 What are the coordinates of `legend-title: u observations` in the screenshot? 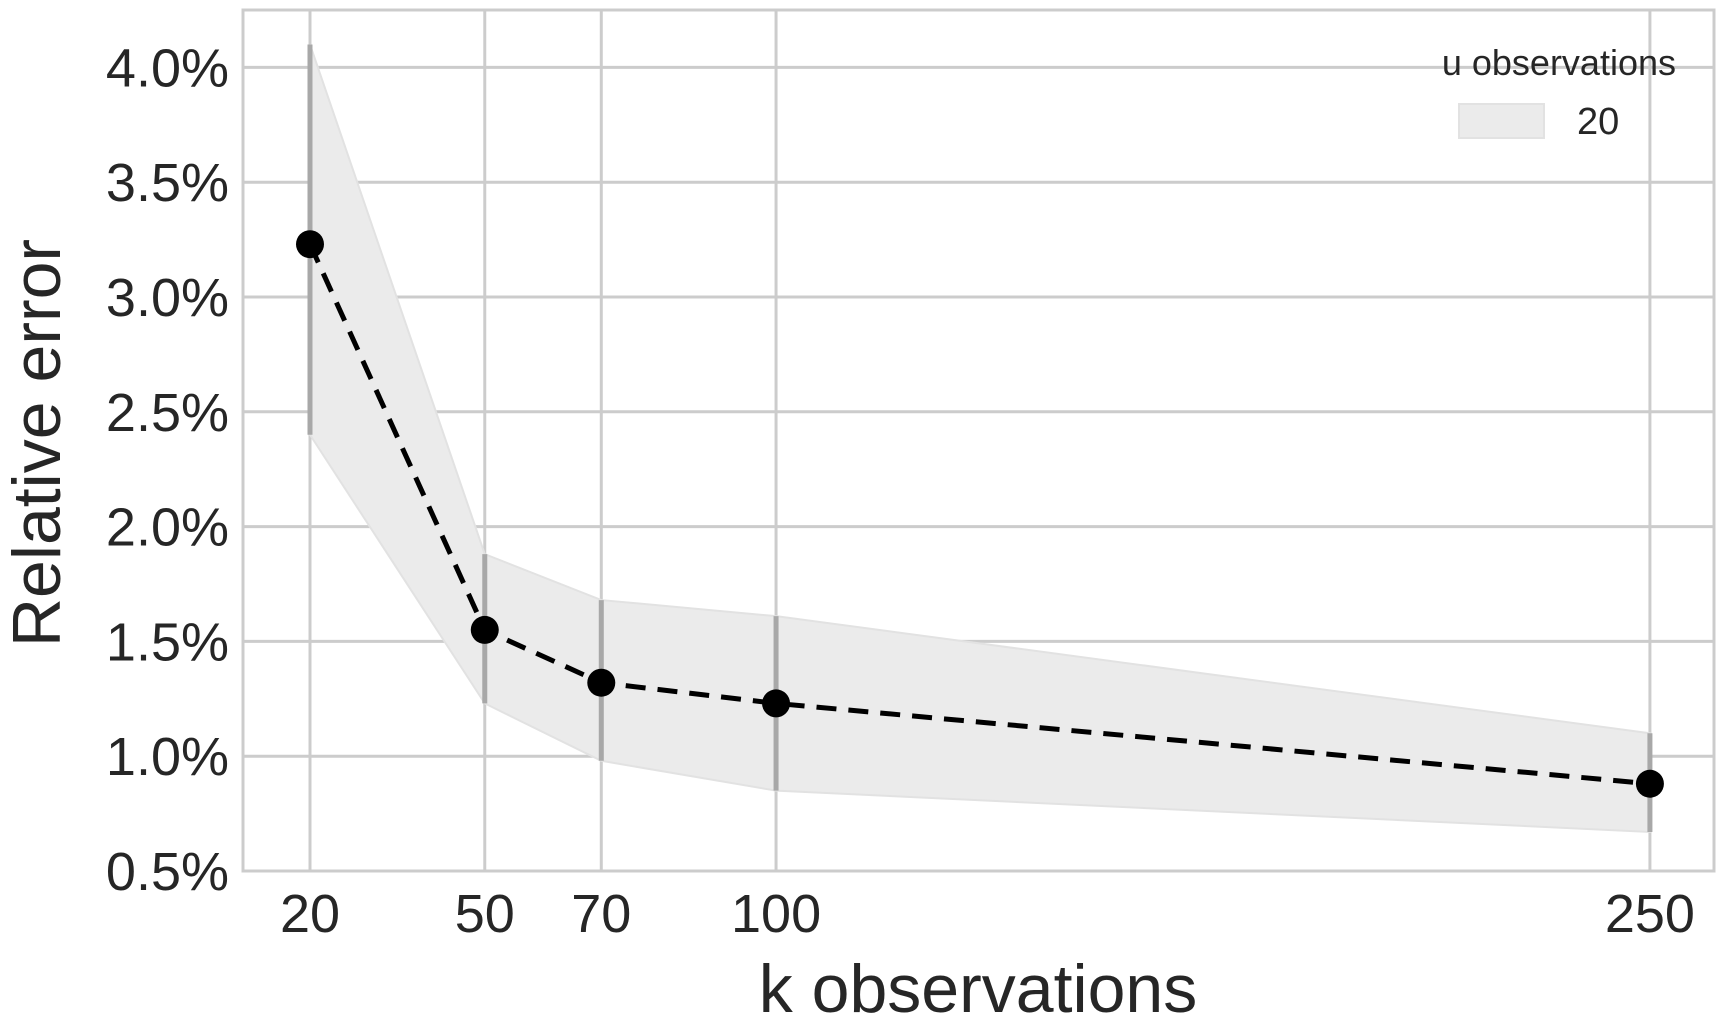 It's located at (1559, 62).